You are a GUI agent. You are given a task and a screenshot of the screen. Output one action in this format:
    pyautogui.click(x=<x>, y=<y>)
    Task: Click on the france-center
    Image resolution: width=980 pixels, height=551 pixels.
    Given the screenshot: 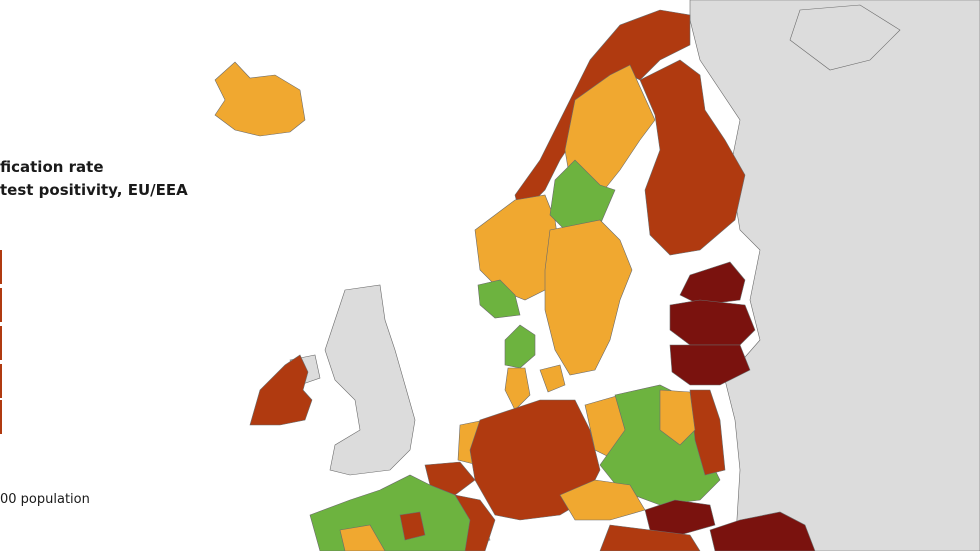 What is the action you would take?
    pyautogui.click(x=412, y=526)
    